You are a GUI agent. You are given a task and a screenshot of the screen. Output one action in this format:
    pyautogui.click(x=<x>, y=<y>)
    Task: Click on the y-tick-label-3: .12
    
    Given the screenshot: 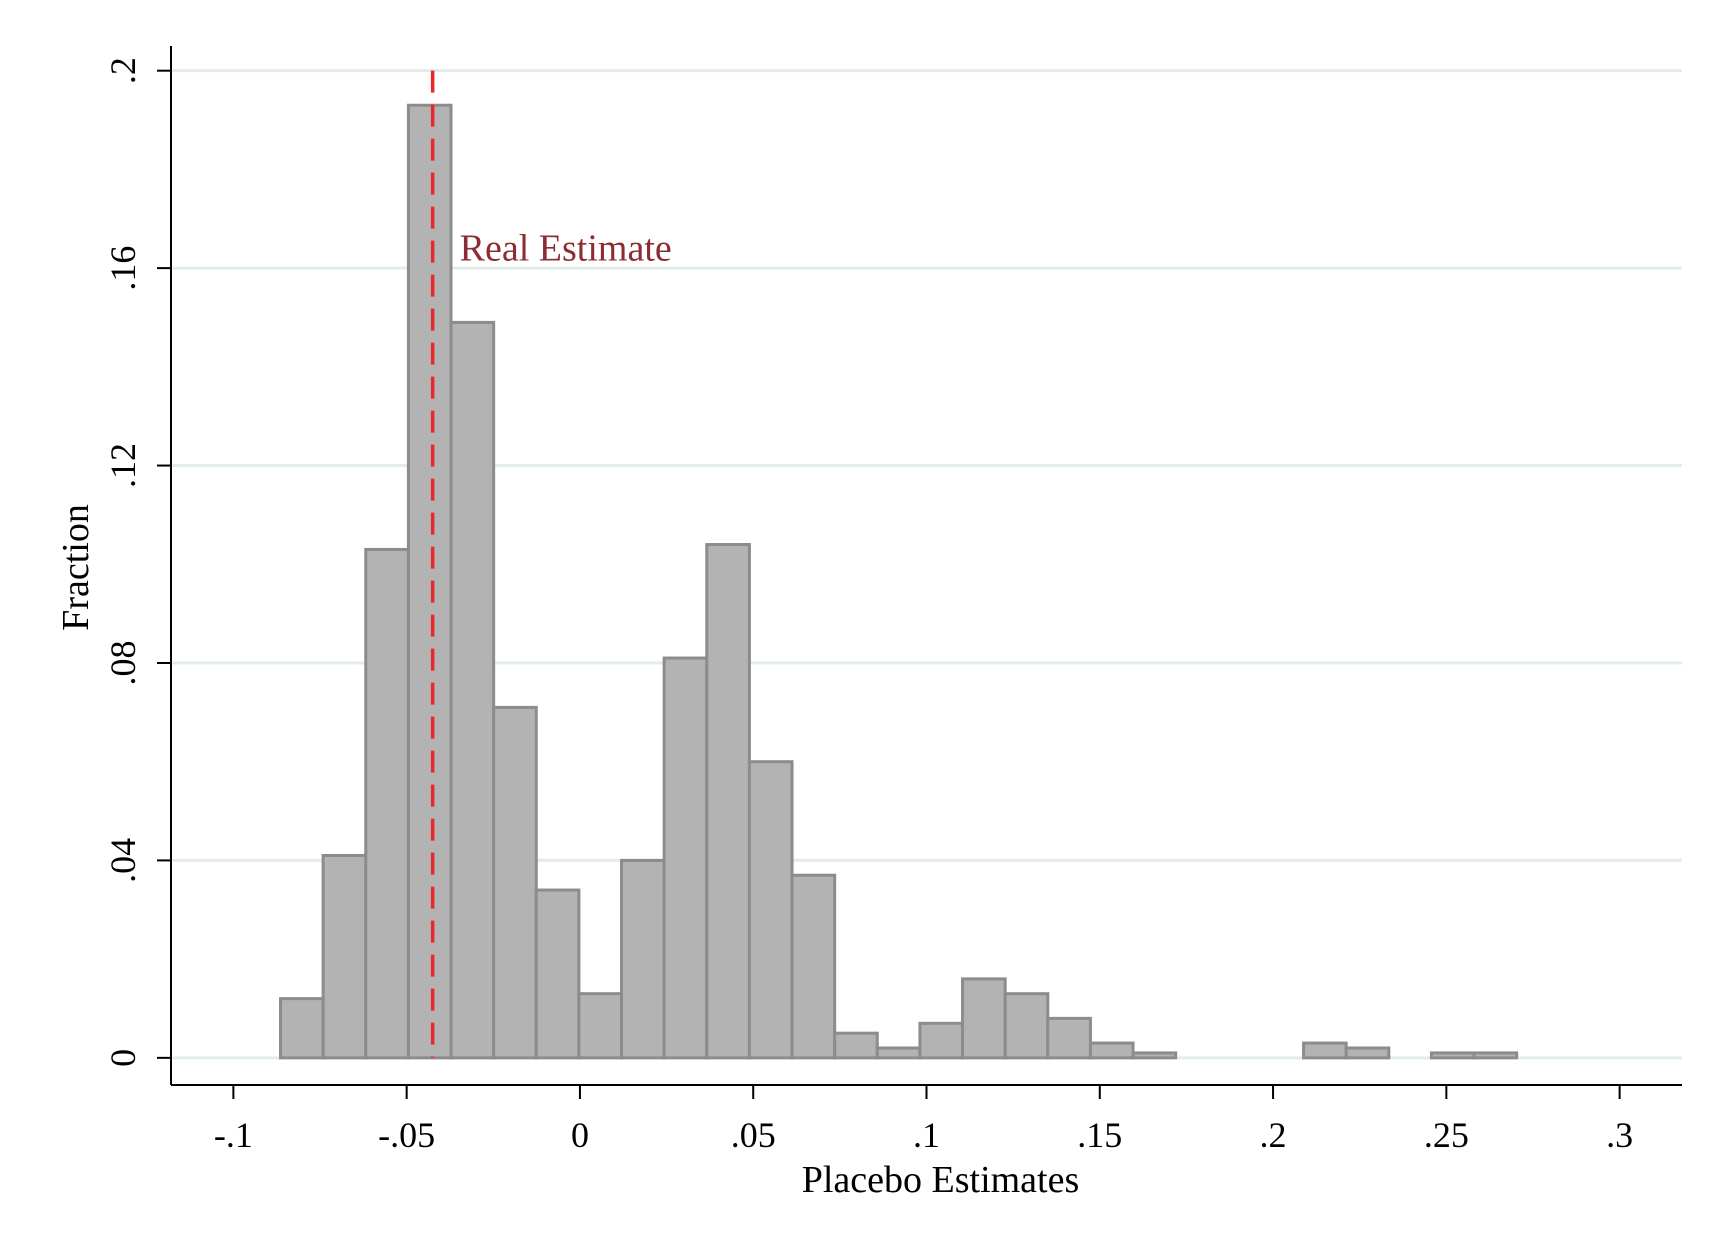 What is the action you would take?
    pyautogui.click(x=123, y=465)
    